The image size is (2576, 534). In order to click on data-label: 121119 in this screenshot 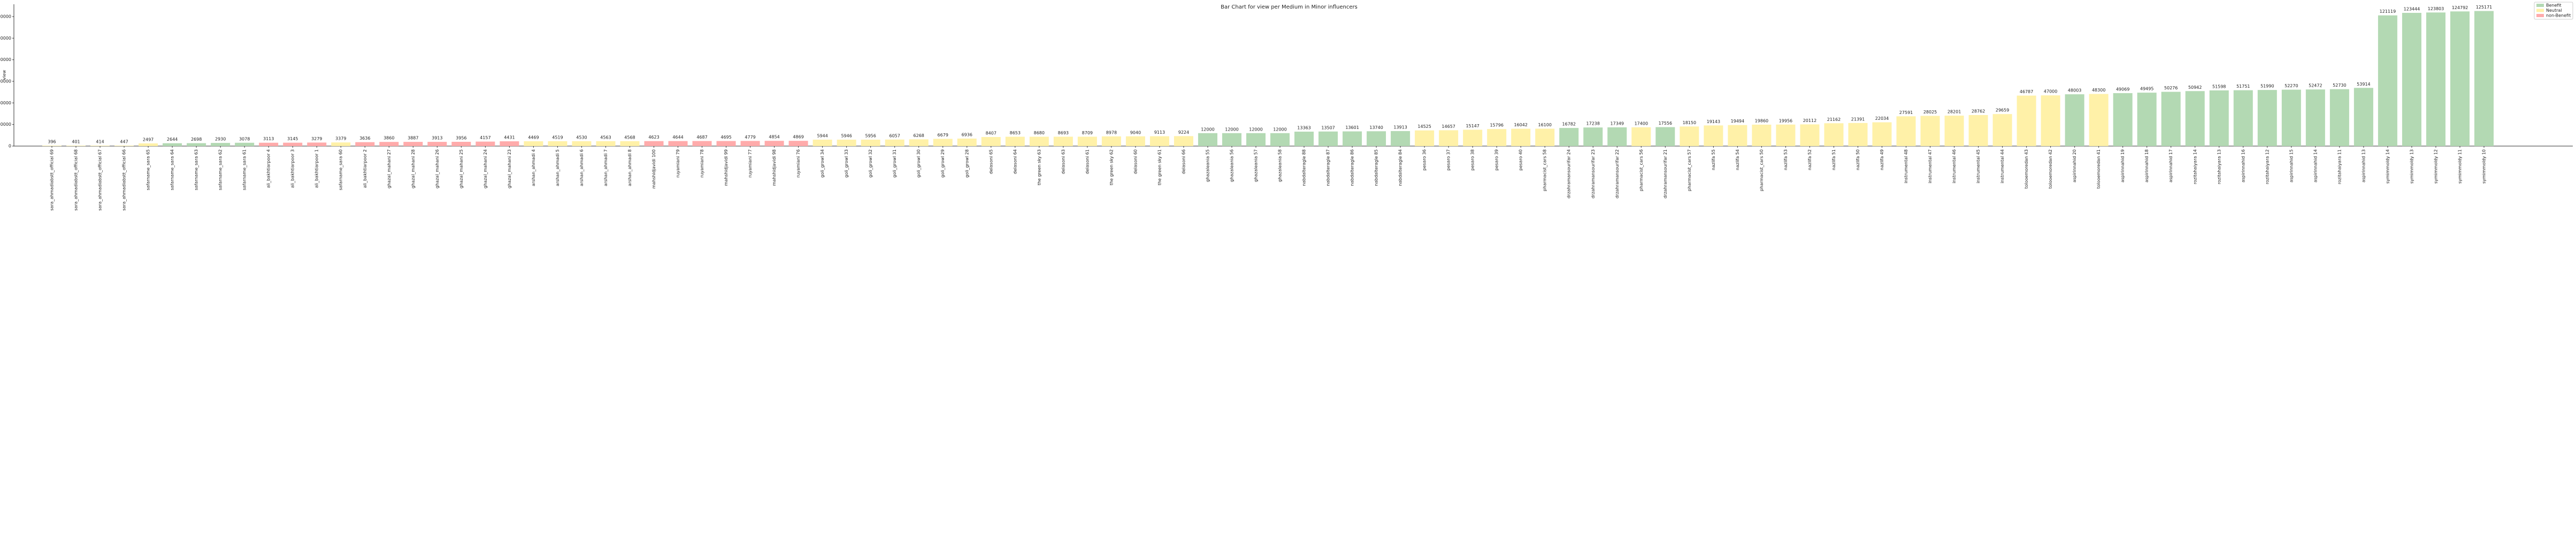, I will do `click(2388, 11)`.